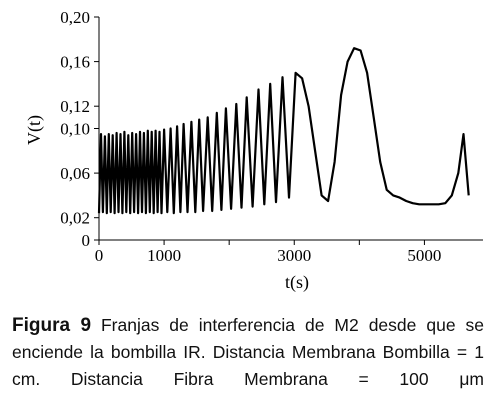 This screenshot has width=497, height=405. I want to click on x-tick-label: 0, so click(99, 255).